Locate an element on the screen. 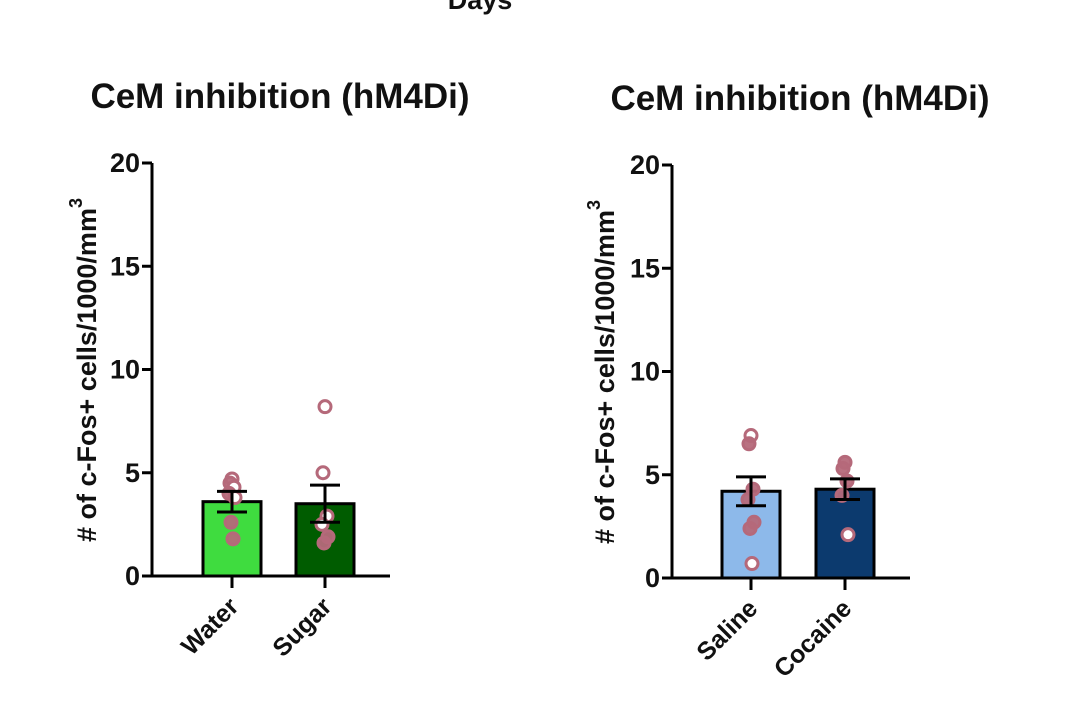 Image resolution: width=1075 pixels, height=704 pixels. top-partial-label: Days is located at coordinates (480, 7).